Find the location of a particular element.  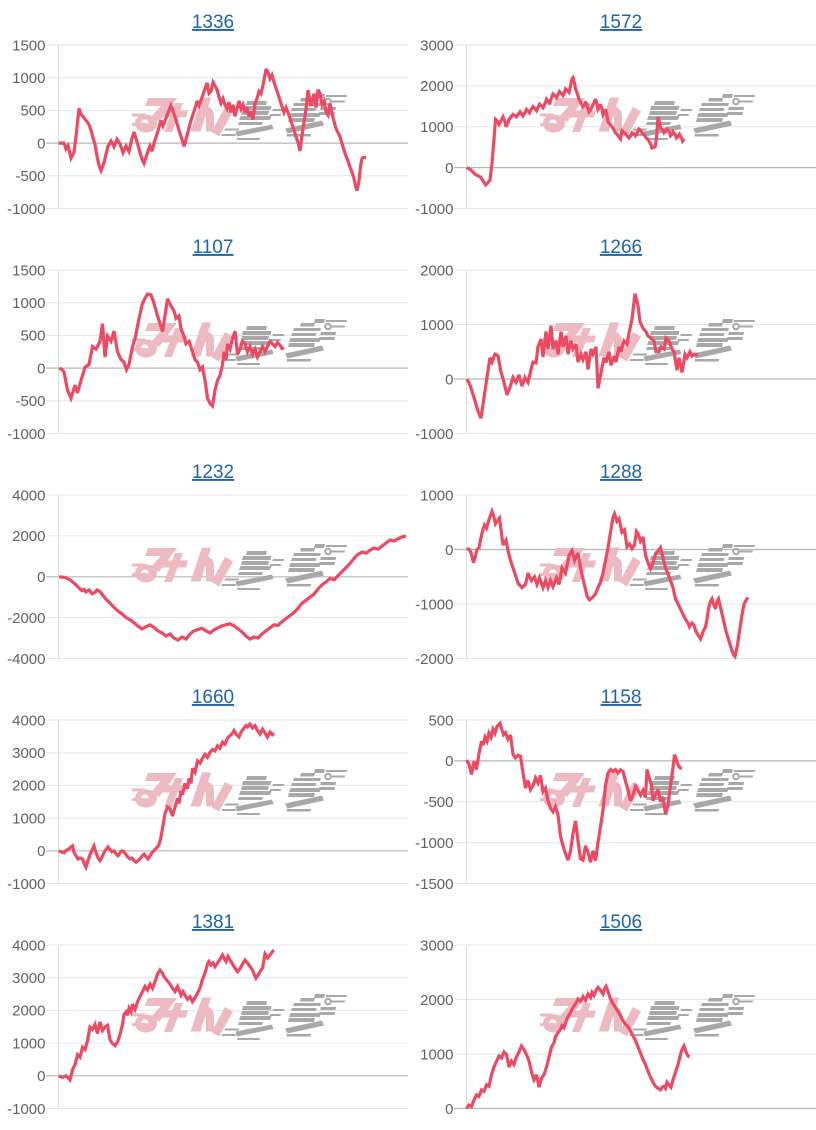

svg-text: 1288 is located at coordinates (621, 472).